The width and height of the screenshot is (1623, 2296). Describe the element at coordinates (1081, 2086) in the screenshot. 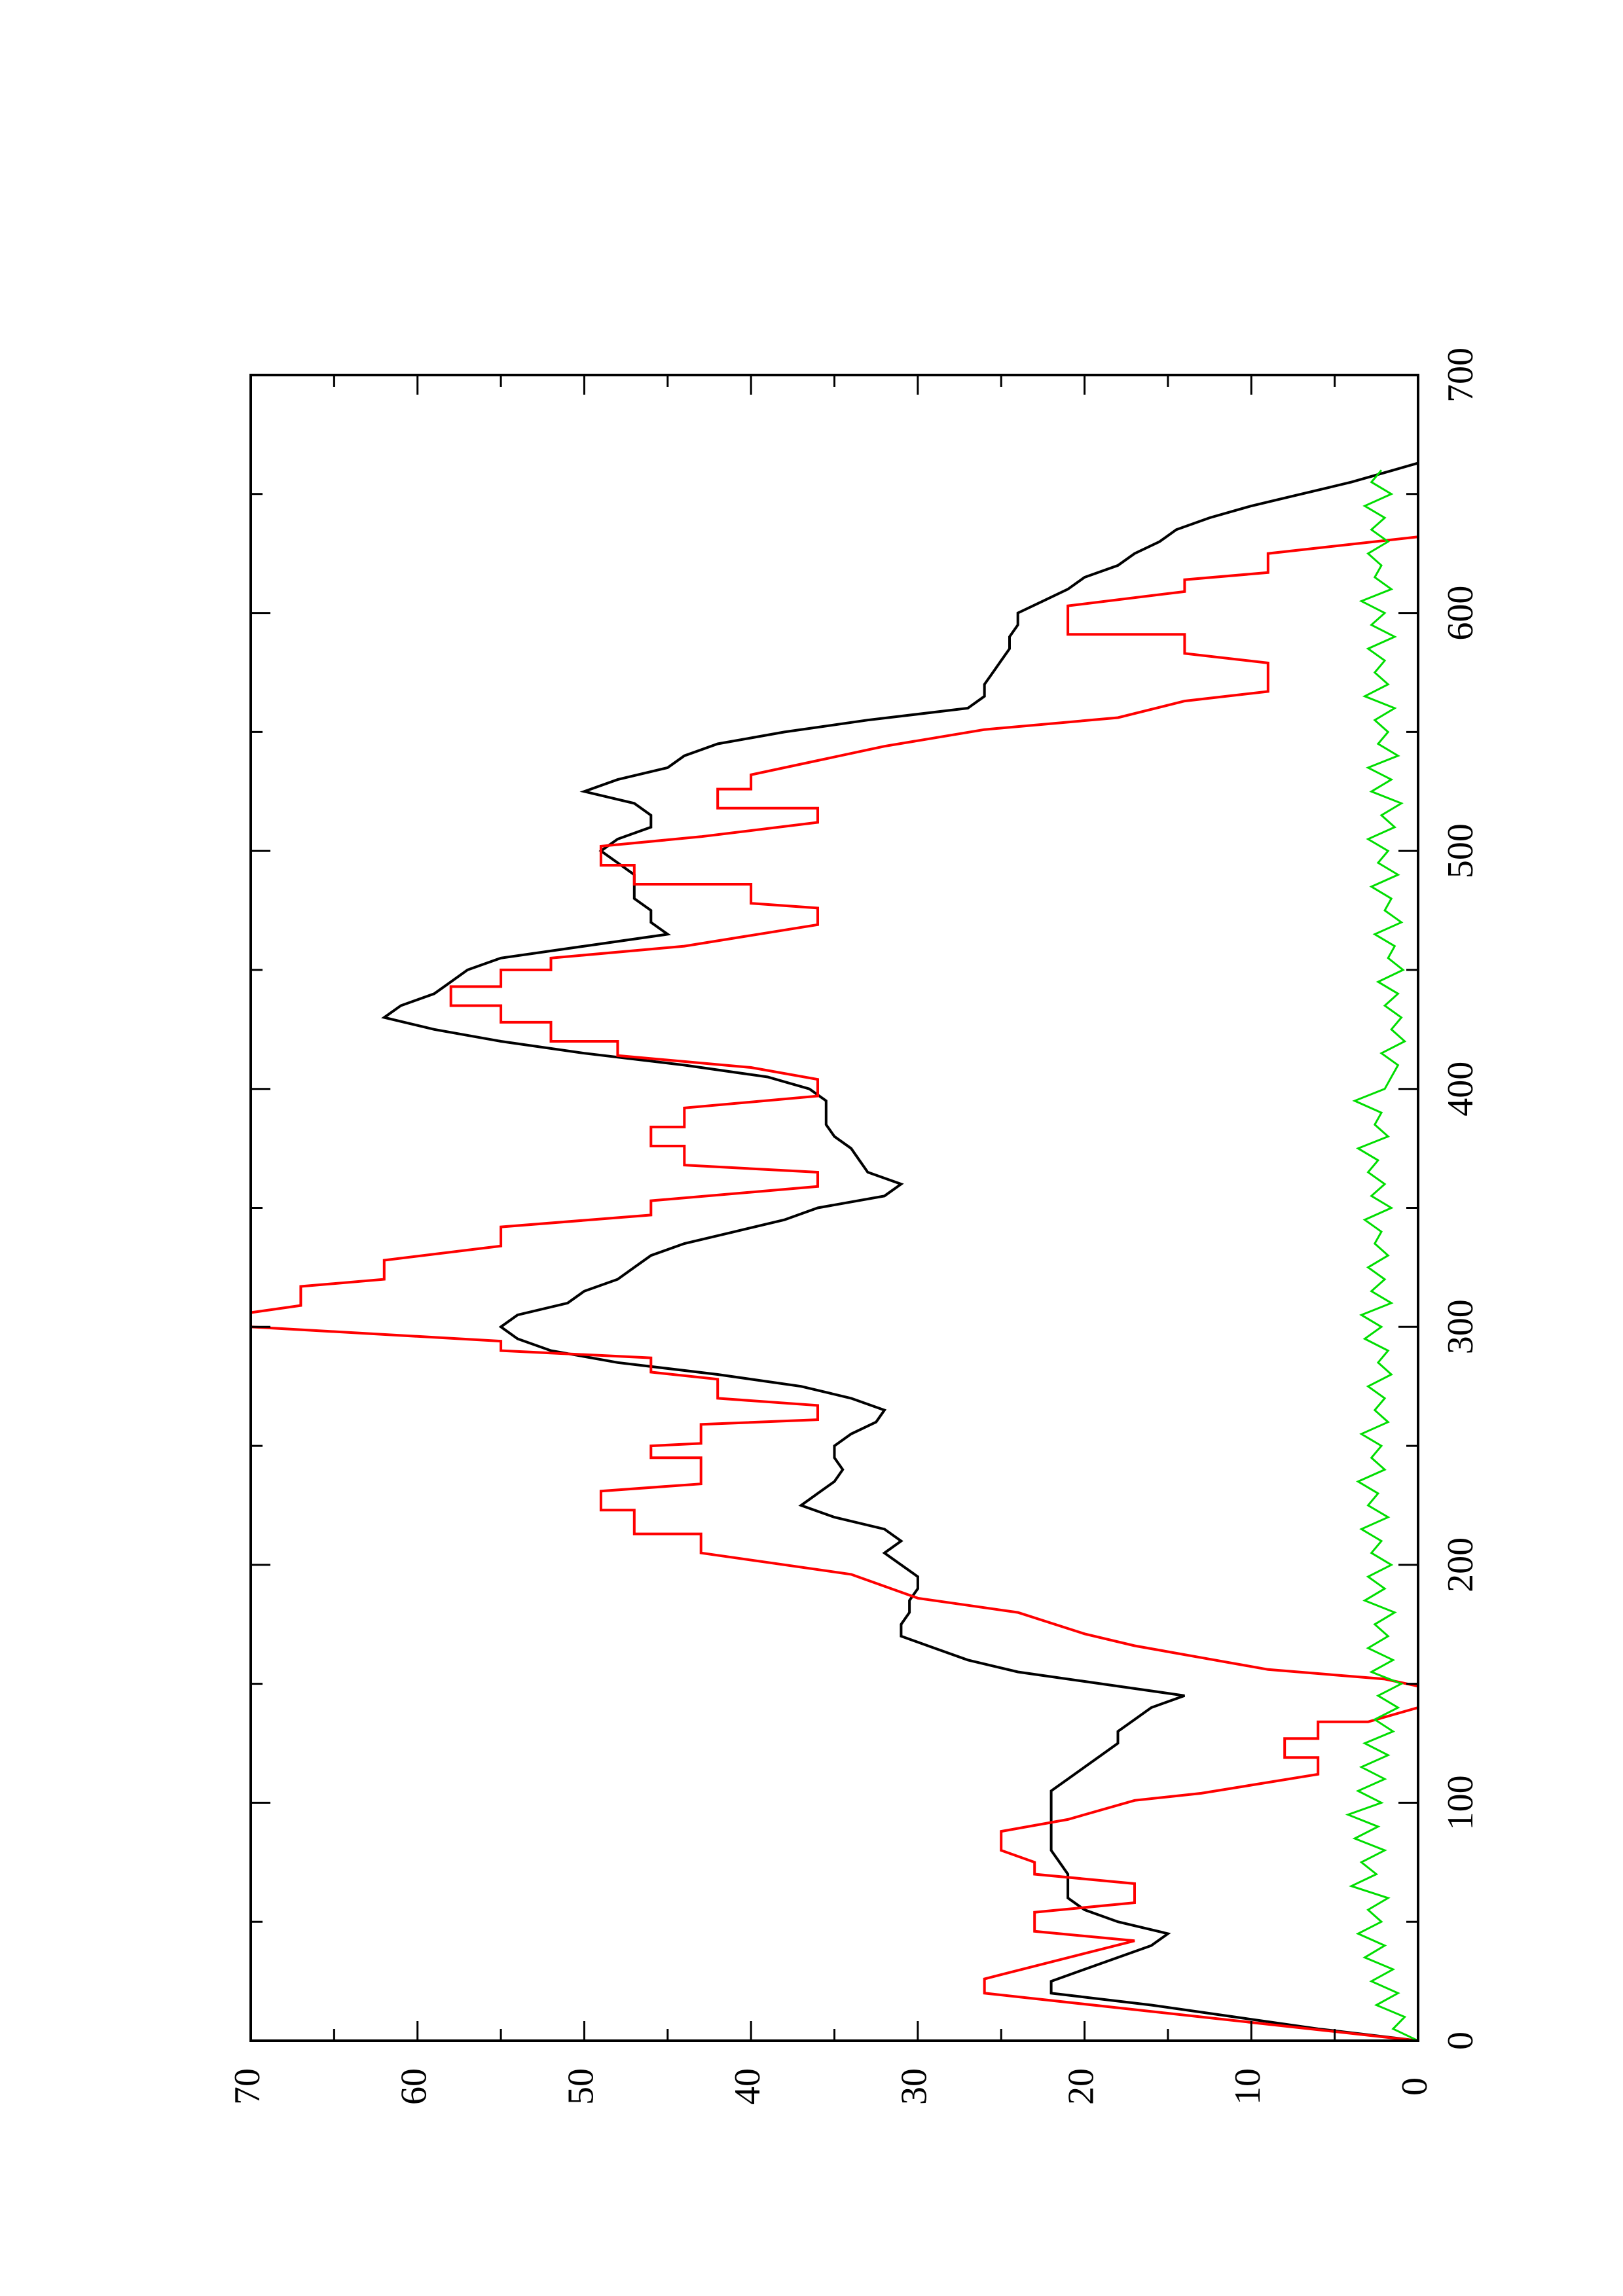

I see `y-tick-label: 20` at that location.